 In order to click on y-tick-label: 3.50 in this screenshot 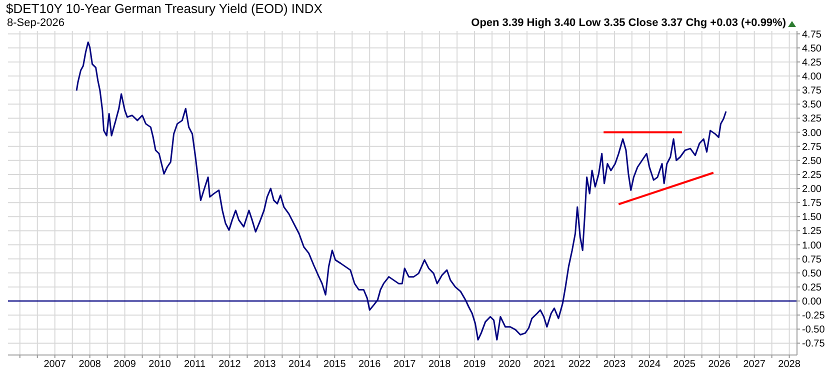, I will do `click(812, 105)`.